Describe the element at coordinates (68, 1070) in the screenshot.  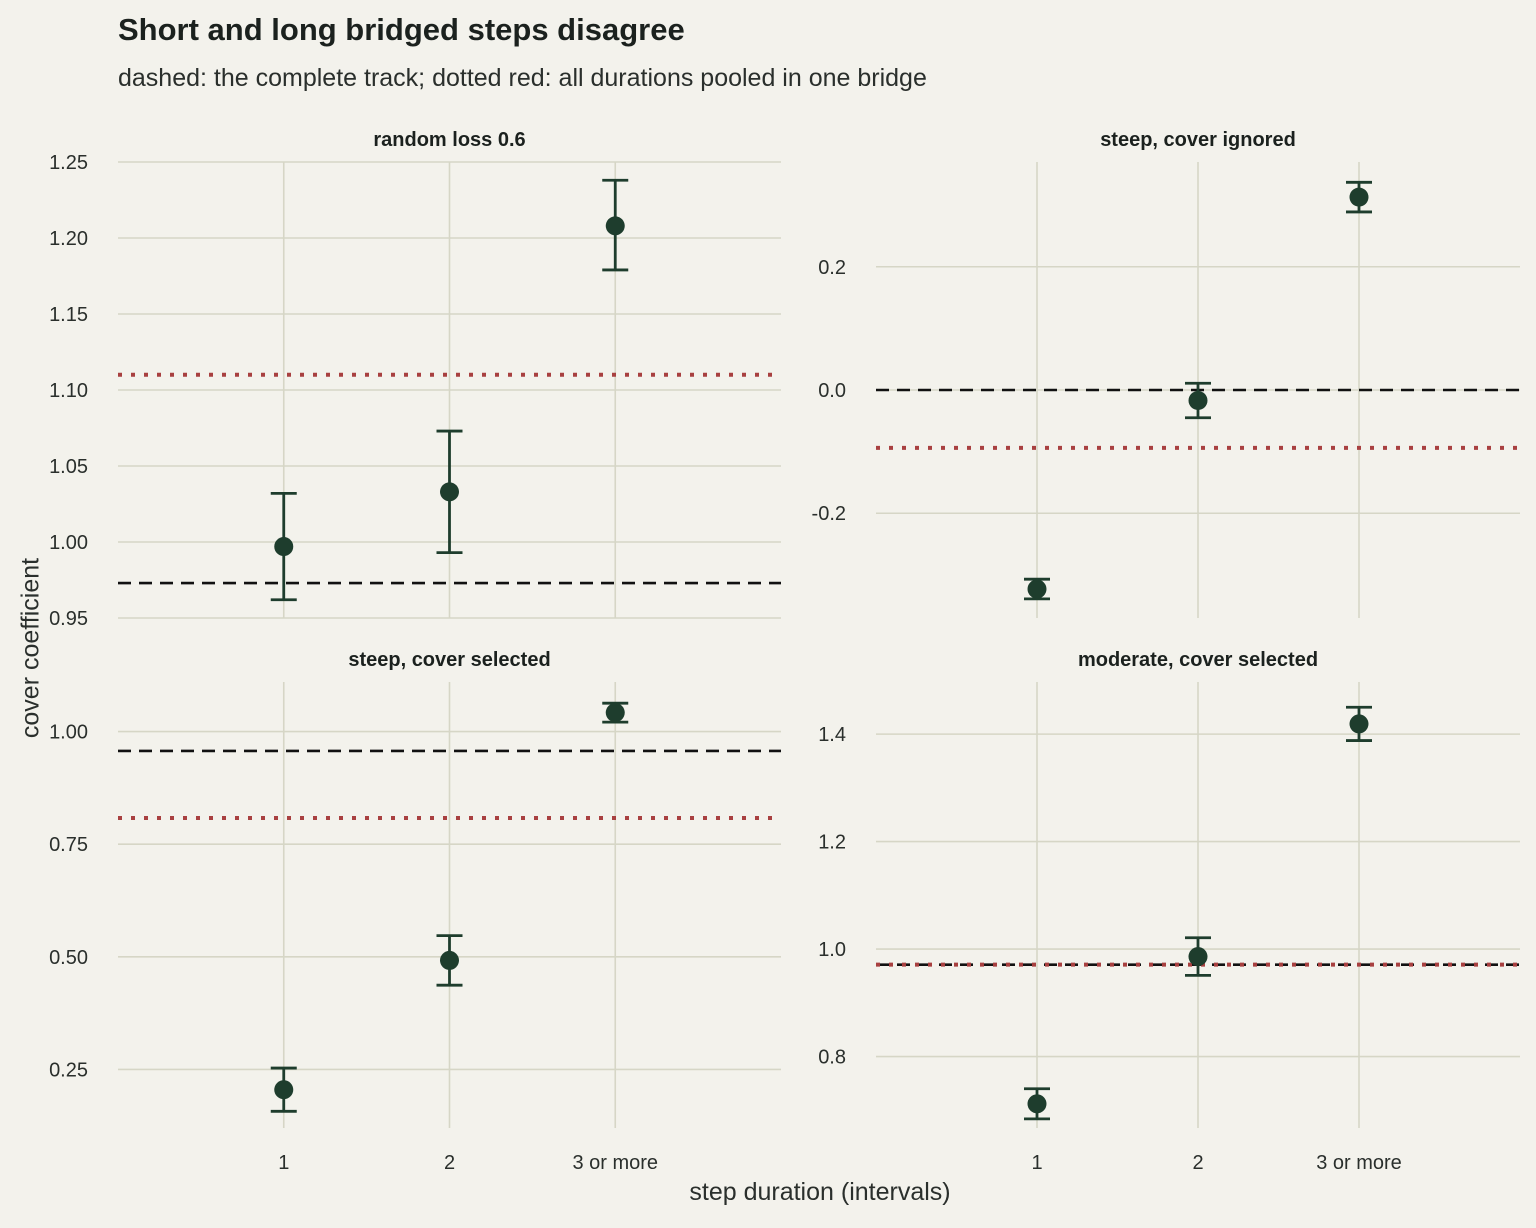
I see `y-tick-label: 0.25` at that location.